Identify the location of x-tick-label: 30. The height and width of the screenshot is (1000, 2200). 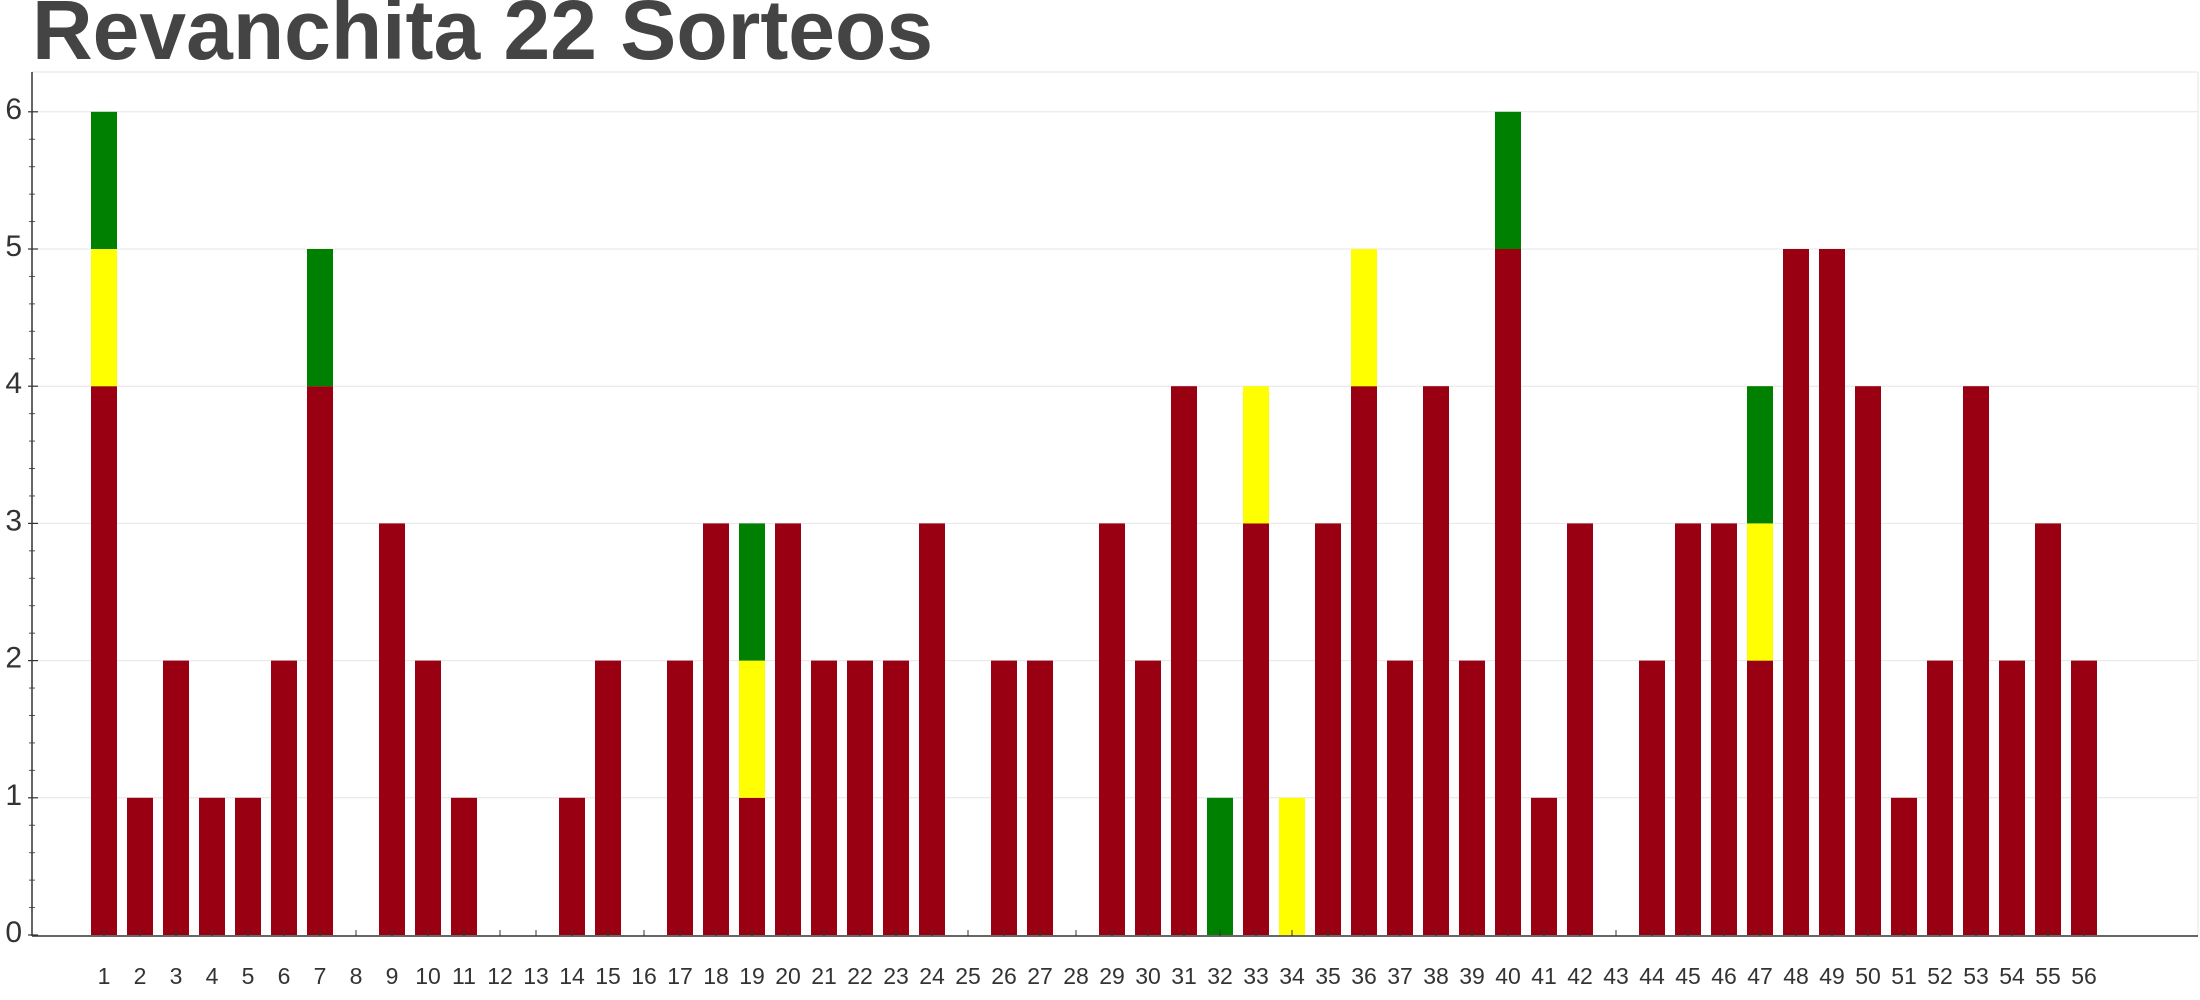
(1148, 976).